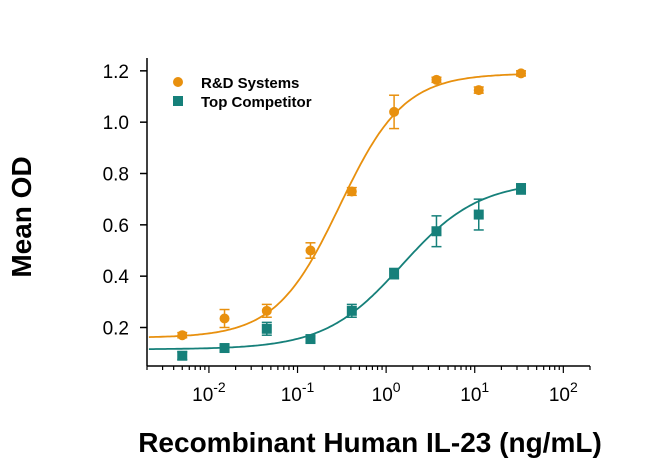 The height and width of the screenshot is (469, 650). What do you see at coordinates (21, 216) in the screenshot?
I see `y-axis-title: Mean OD` at bounding box center [21, 216].